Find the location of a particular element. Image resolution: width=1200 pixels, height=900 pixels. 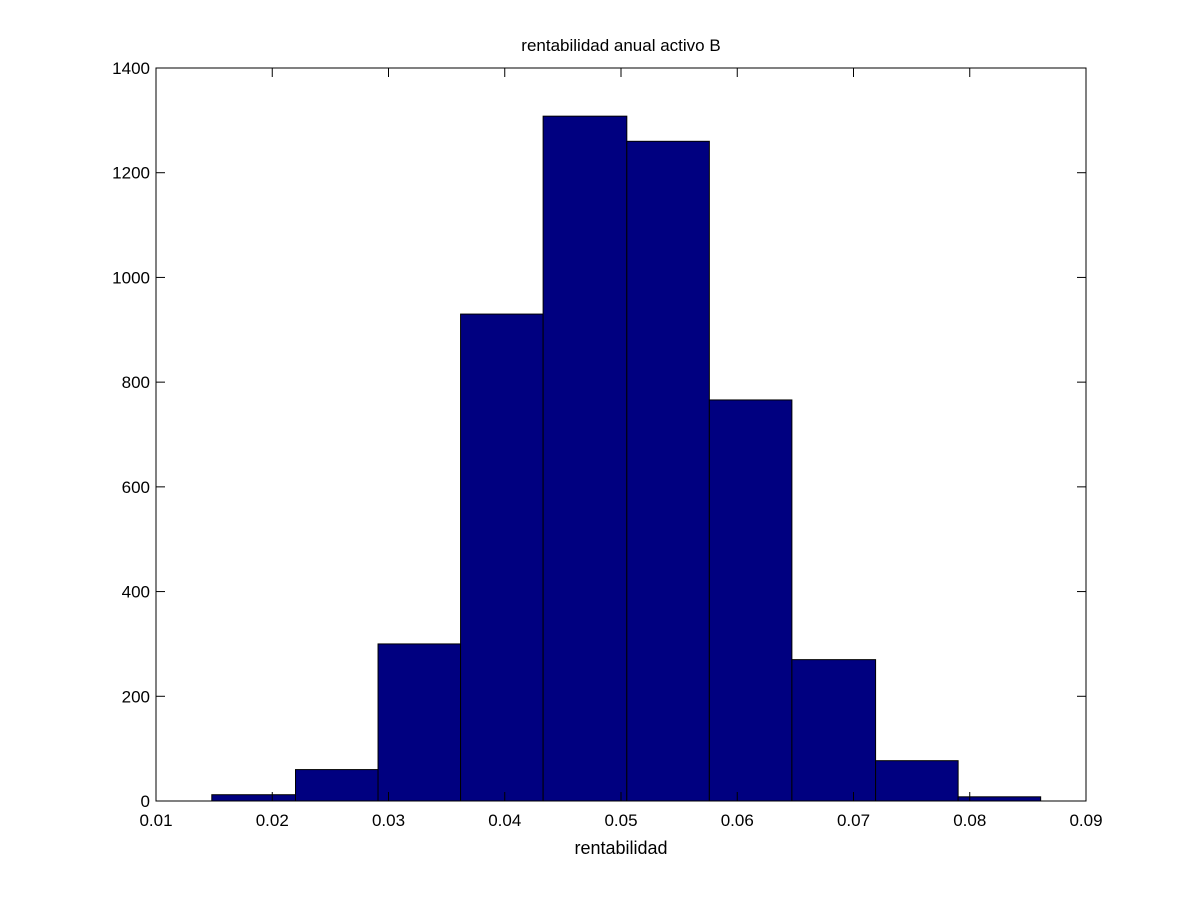

y-tick-label-6: 1200 is located at coordinates (131, 173).